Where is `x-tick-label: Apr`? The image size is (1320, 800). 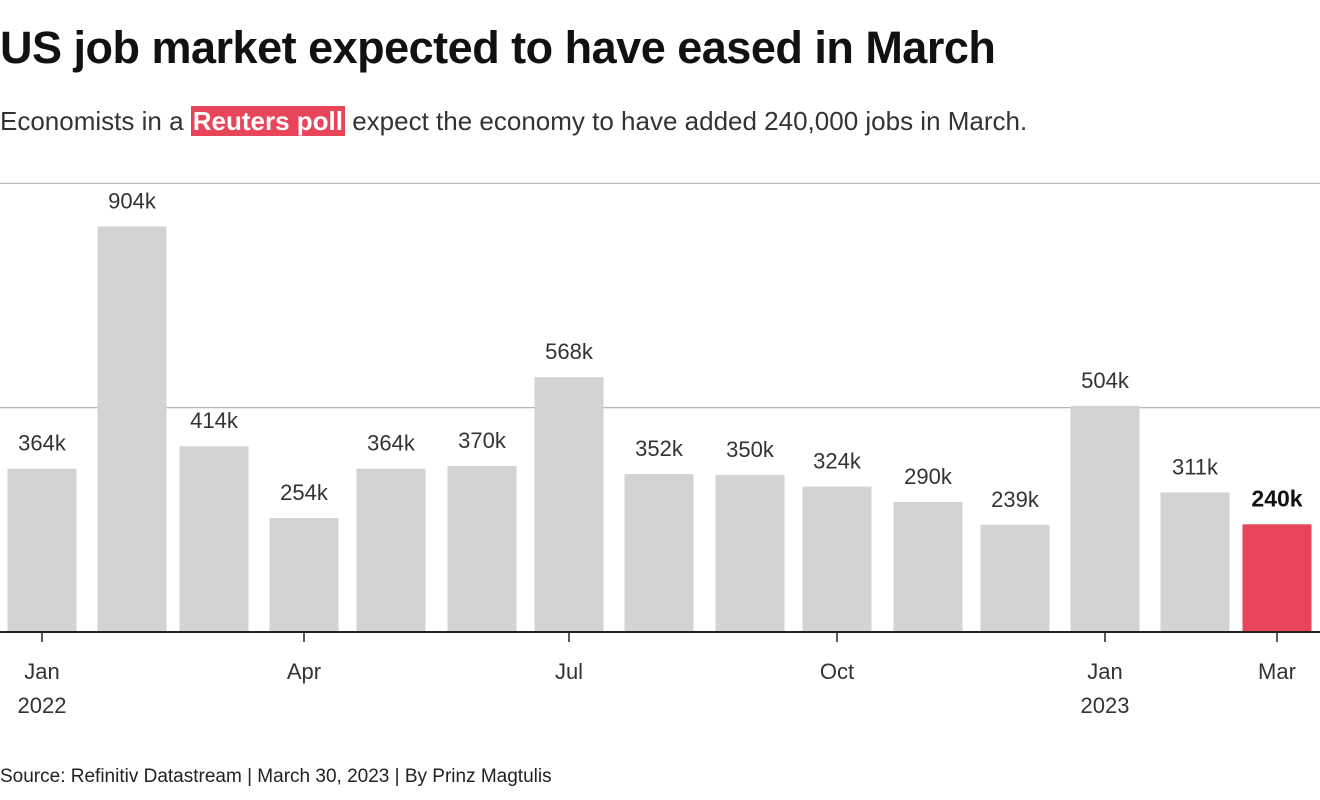 x-tick-label: Apr is located at coordinates (304, 671).